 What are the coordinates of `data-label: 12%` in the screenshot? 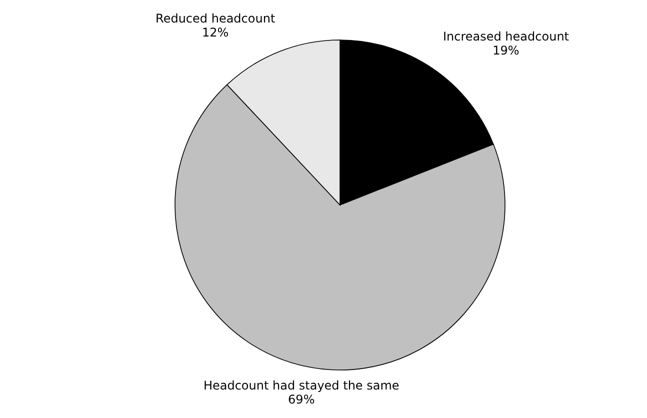 It's located at (215, 32).